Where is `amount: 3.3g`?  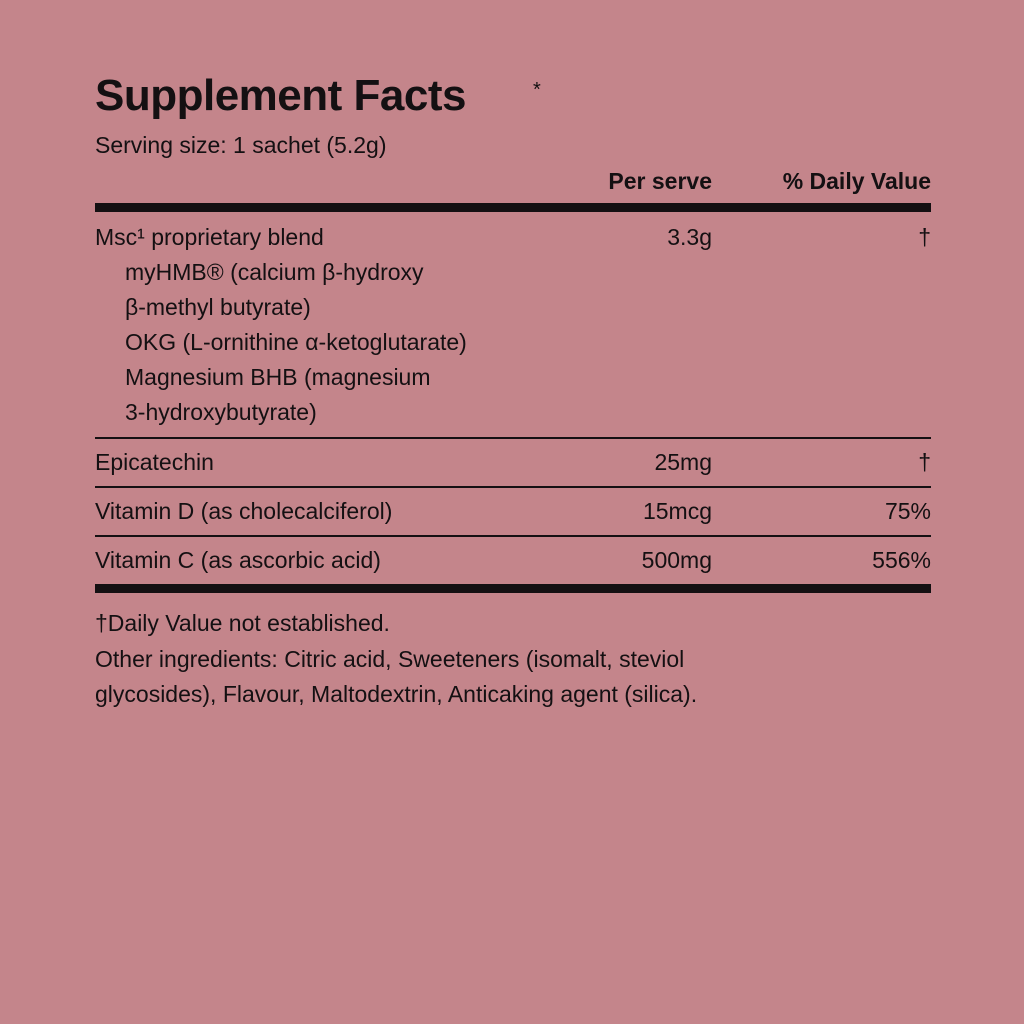 amount: 3.3g is located at coordinates (689, 237).